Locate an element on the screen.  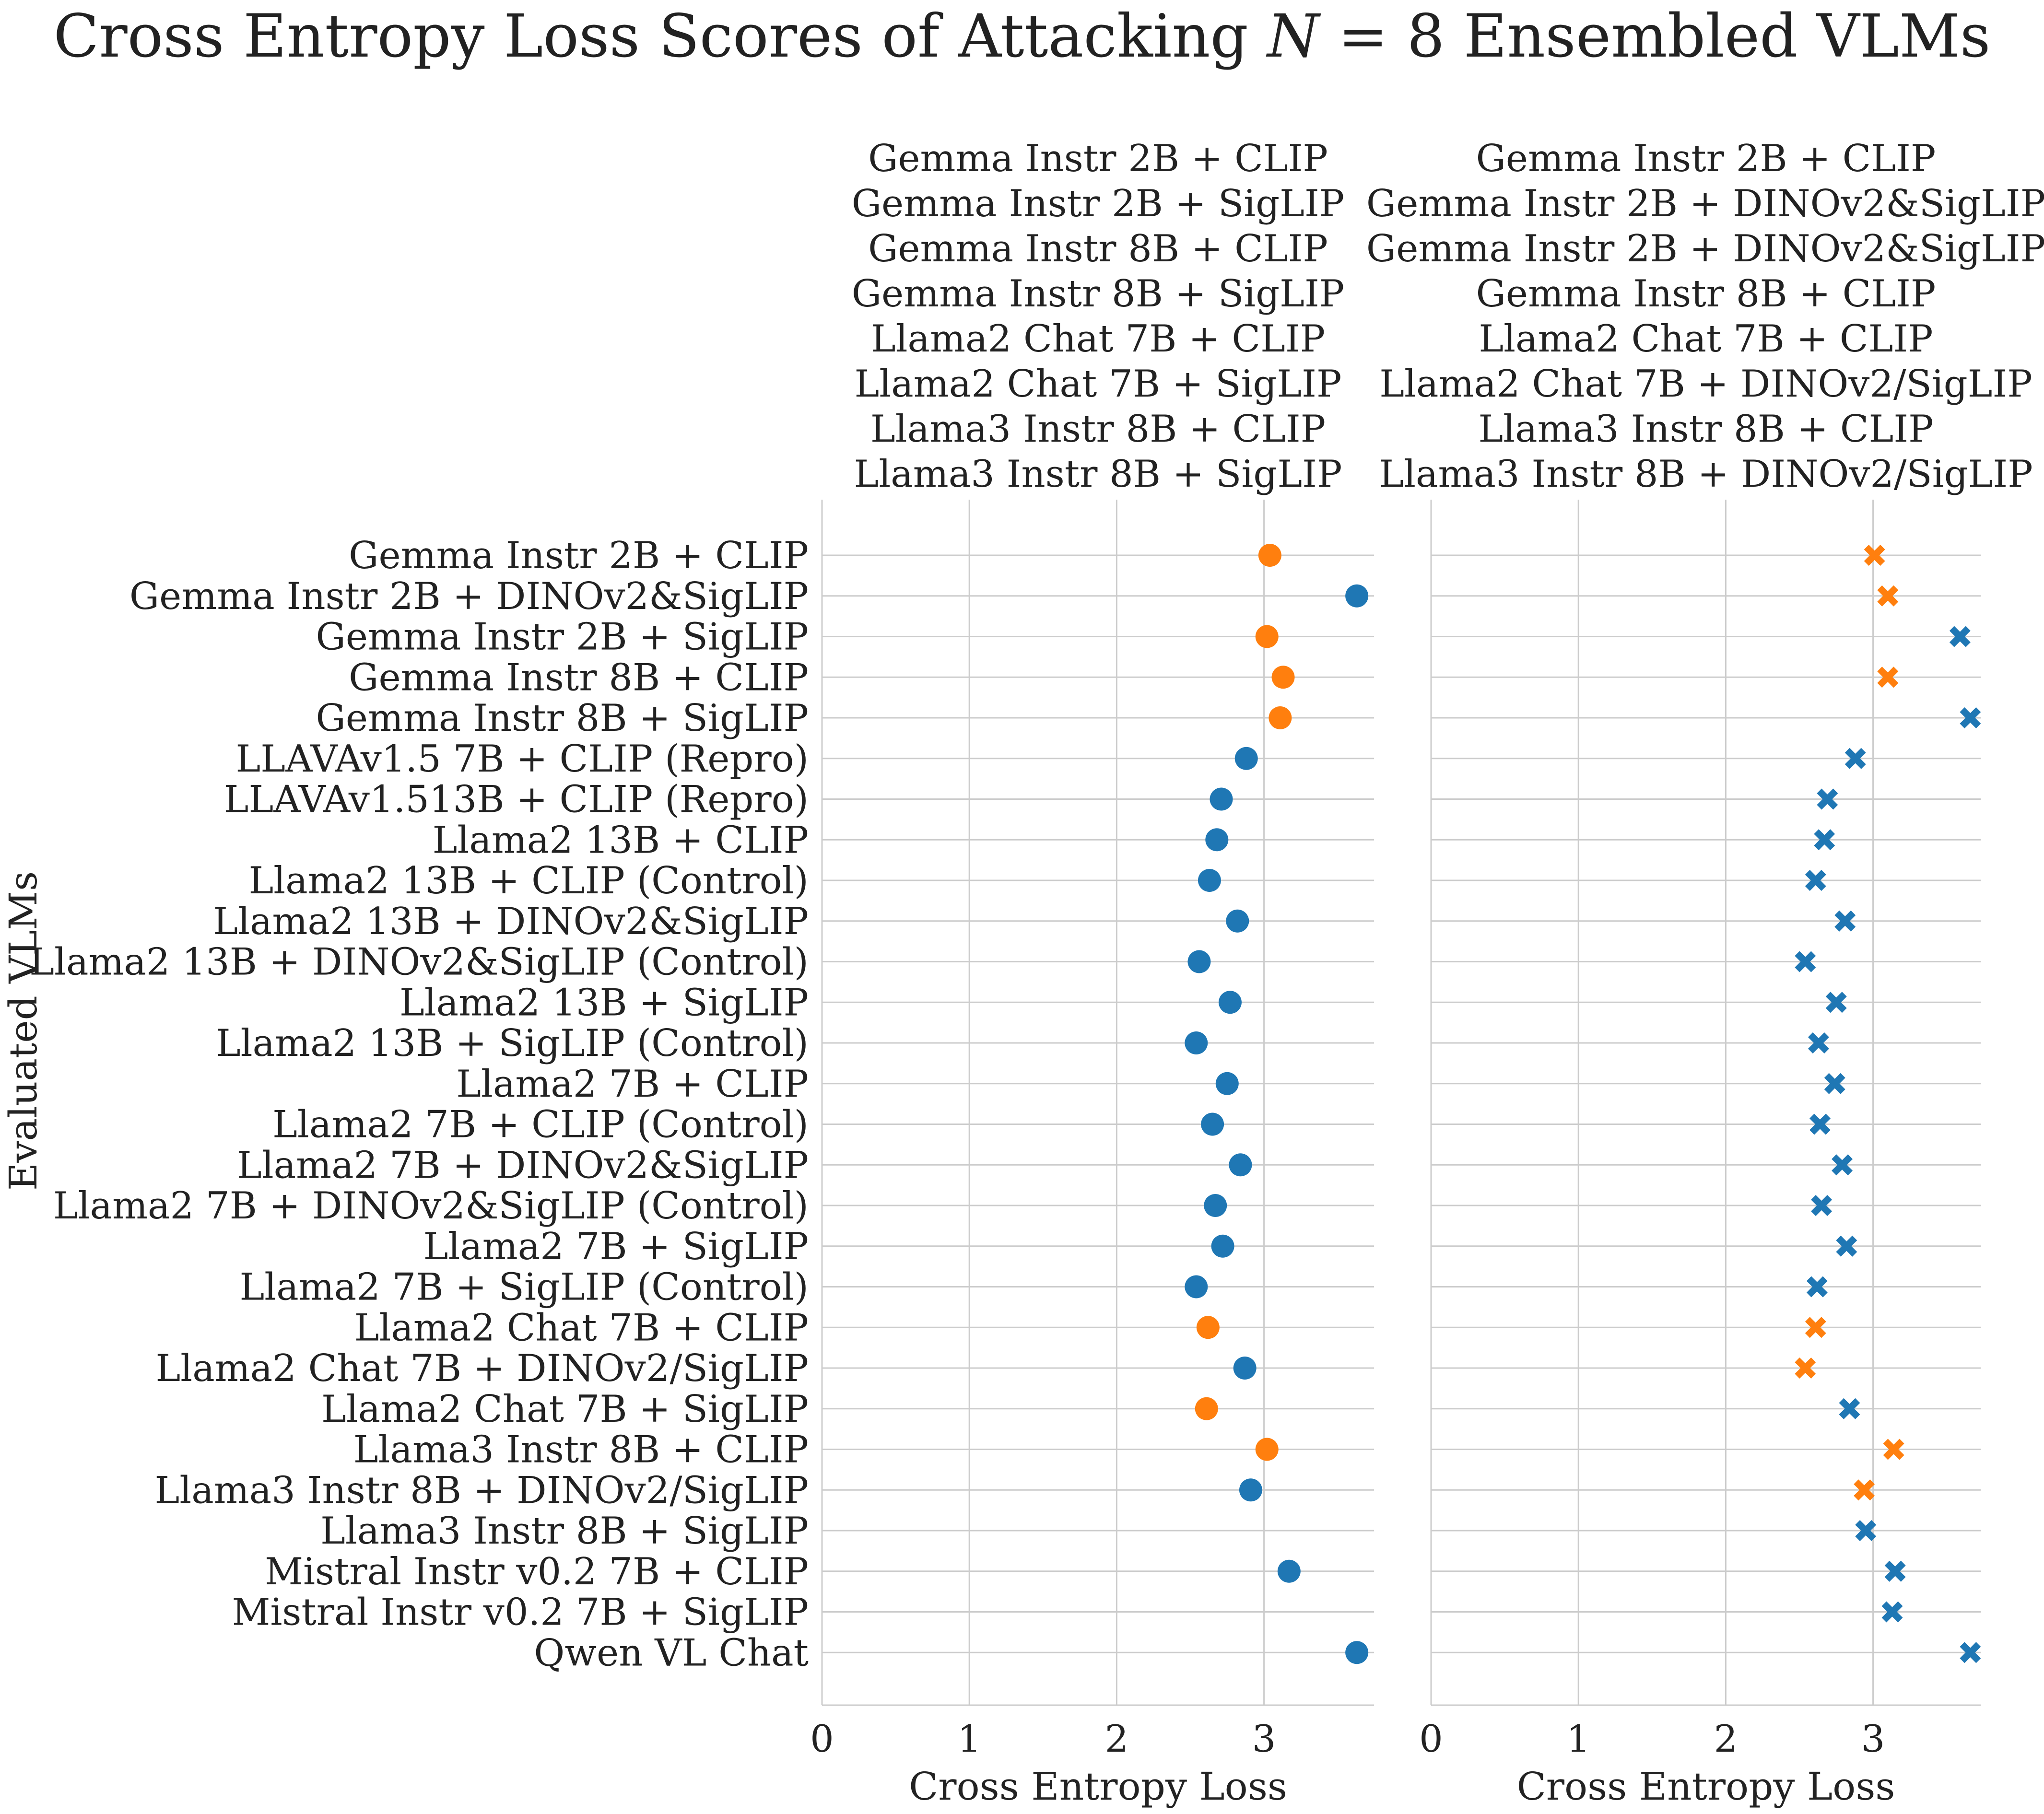
y-tick-label: LLAVAv1.5 7B + CLIP (Repro) is located at coordinates (522, 759).